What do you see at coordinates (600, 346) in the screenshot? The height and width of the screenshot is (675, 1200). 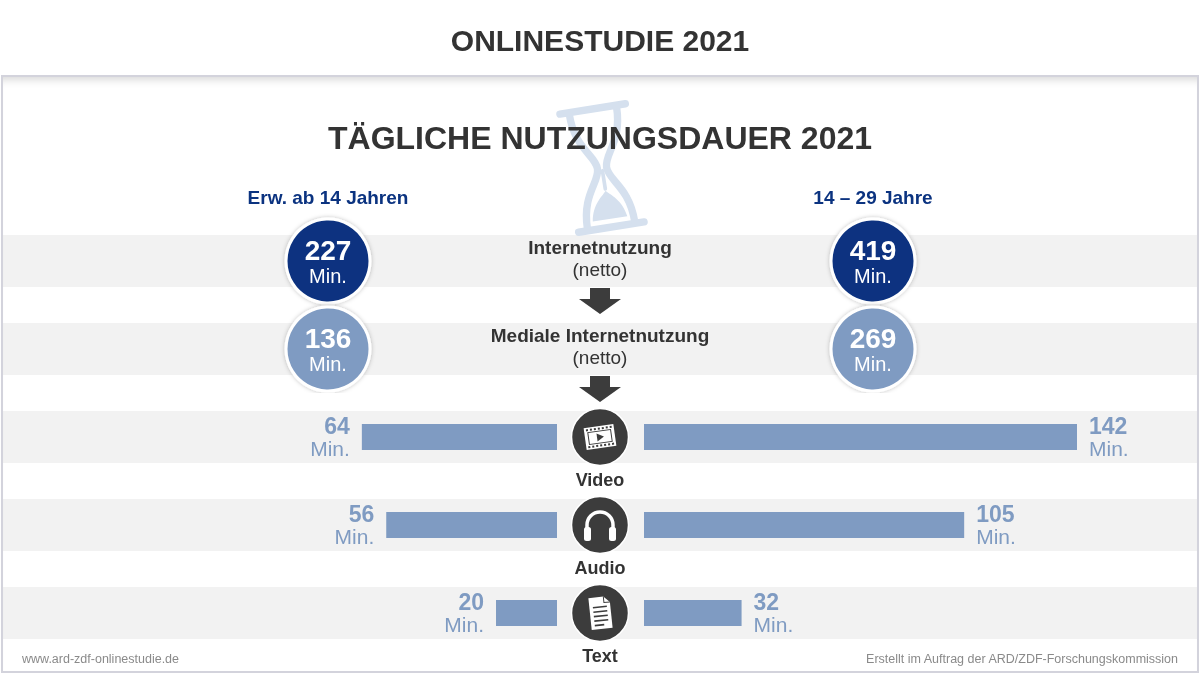 I see `category-label: Mediale Internetnutzung (netto)` at bounding box center [600, 346].